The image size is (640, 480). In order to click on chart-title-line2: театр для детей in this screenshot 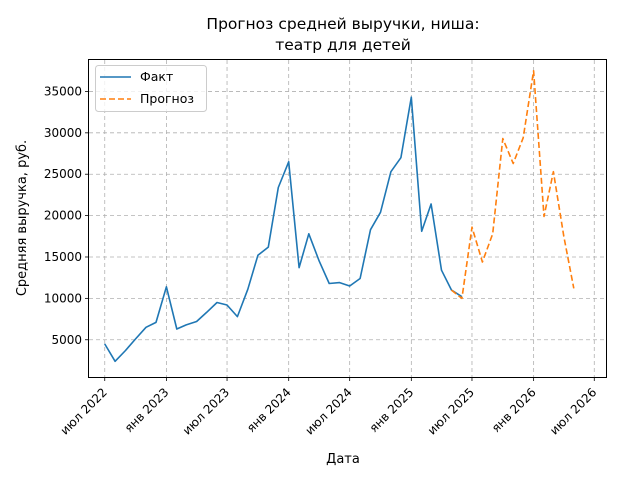, I will do `click(343, 45)`.